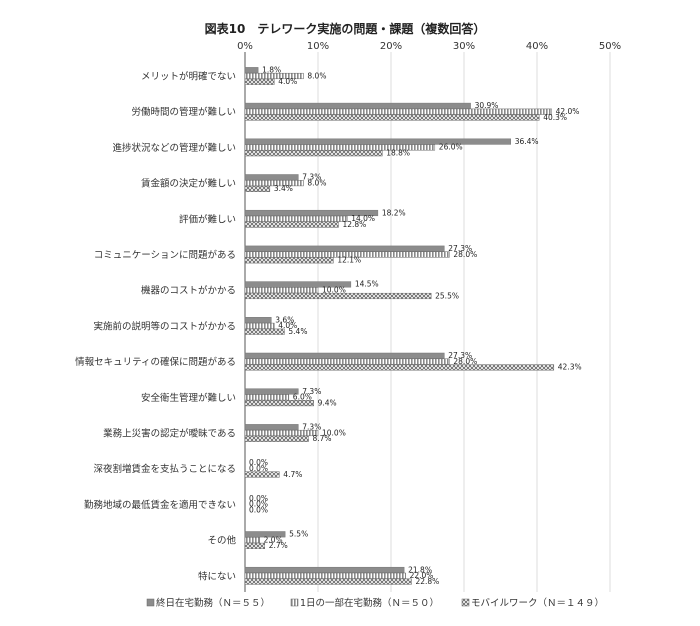 The width and height of the screenshot is (700, 626). I want to click on data-label: 26.0%, so click(451, 147).